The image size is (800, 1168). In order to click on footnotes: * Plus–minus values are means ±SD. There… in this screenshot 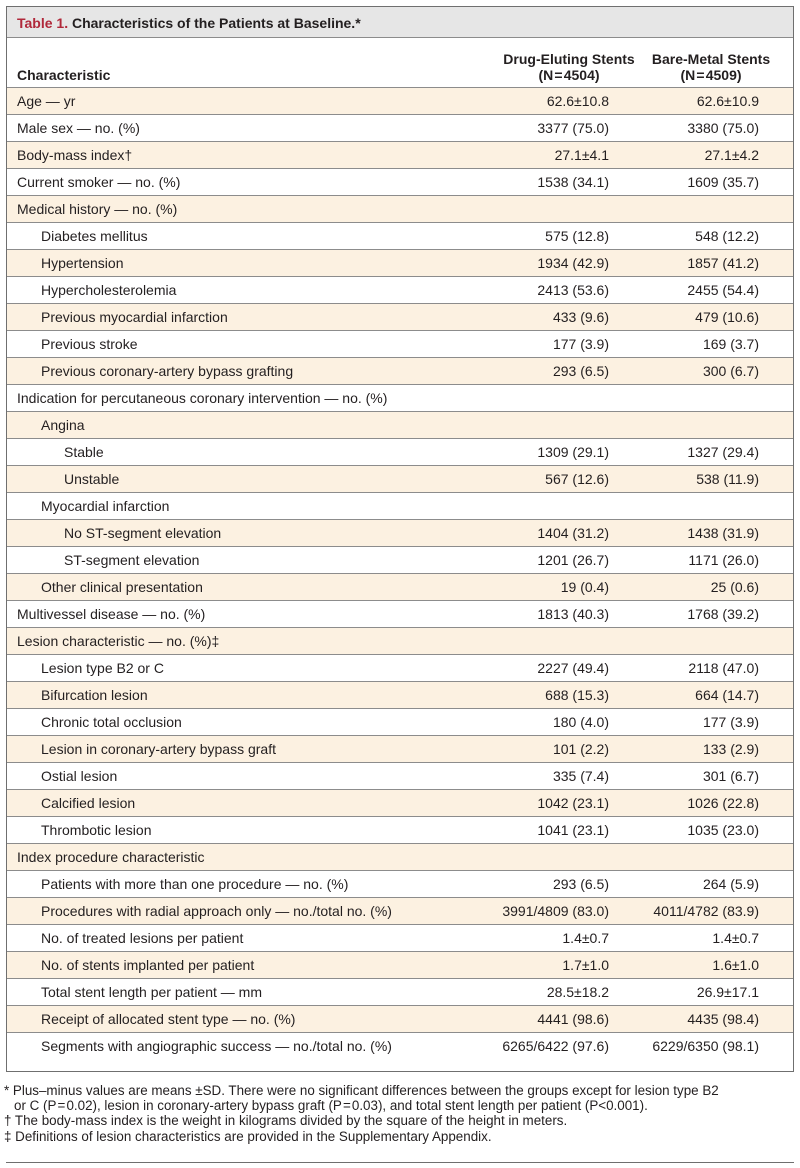, I will do `click(399, 1113)`.